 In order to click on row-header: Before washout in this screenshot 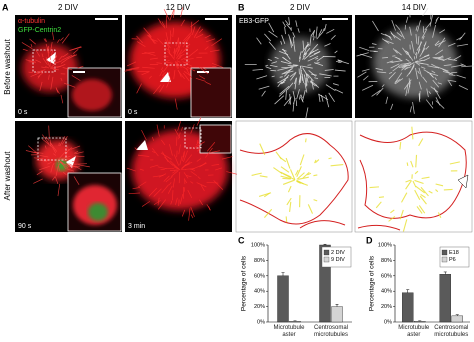, I will do `click(7, 66)`.